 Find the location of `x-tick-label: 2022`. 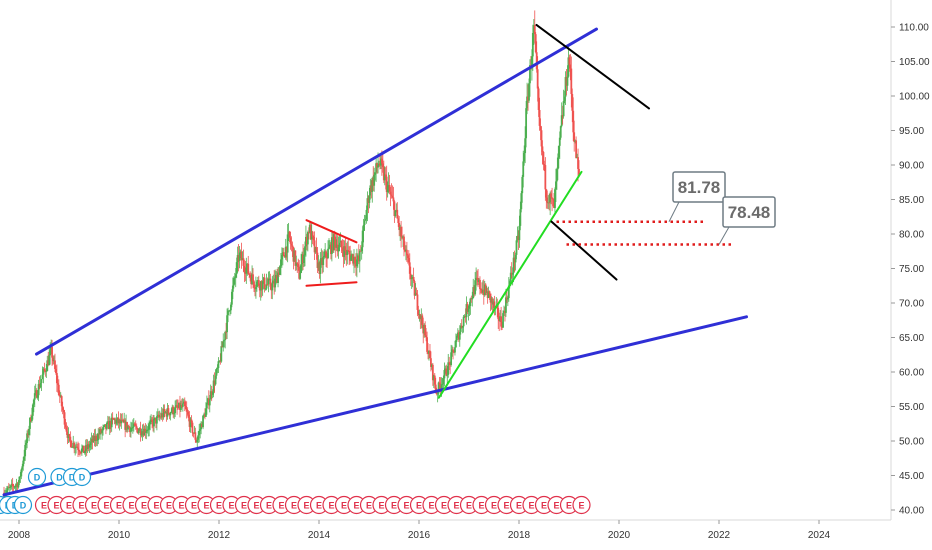

x-tick-label: 2022 is located at coordinates (719, 535).